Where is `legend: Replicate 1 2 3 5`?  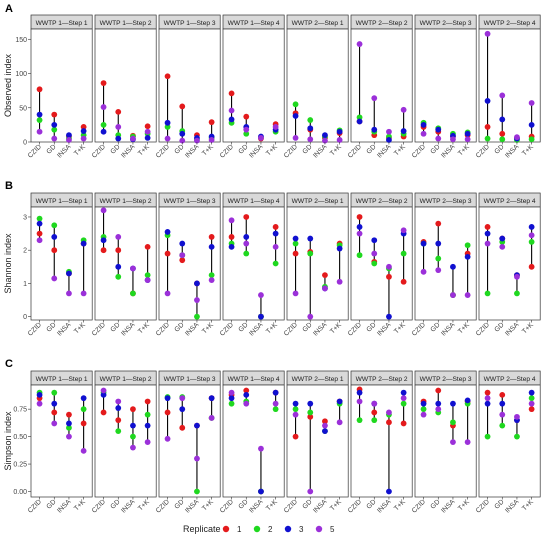
legend: Replicate 1 2 3 5 is located at coordinates (259, 529).